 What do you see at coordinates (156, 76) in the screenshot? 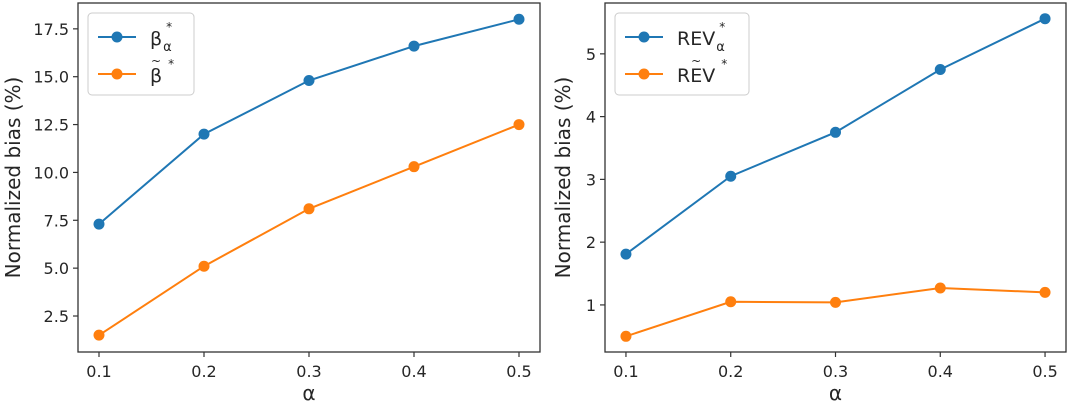
I see `legend-label-2: β` at bounding box center [156, 76].